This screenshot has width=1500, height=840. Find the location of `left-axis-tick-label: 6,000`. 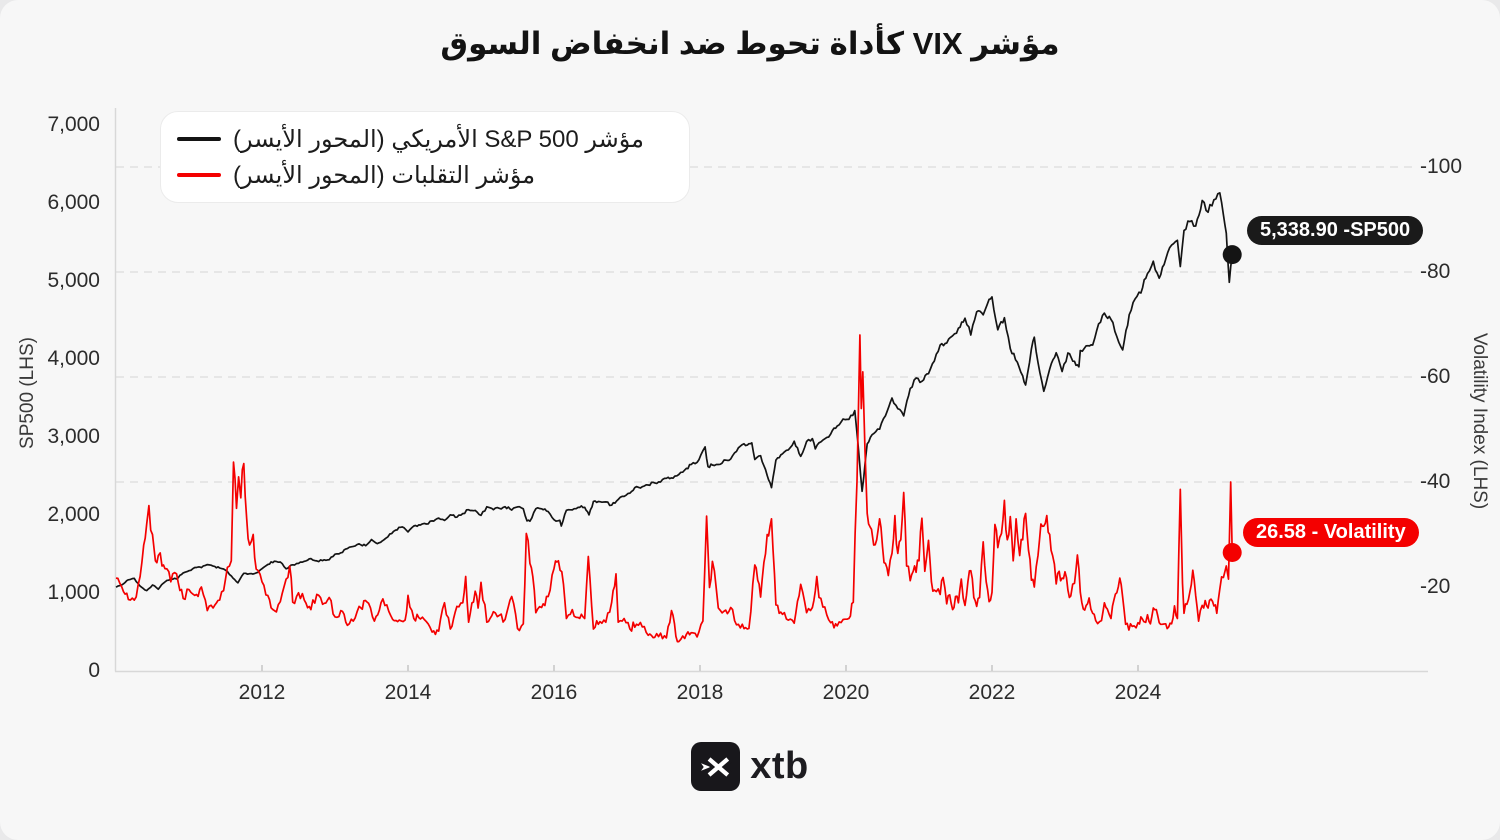

left-axis-tick-label: 6,000 is located at coordinates (73, 202).